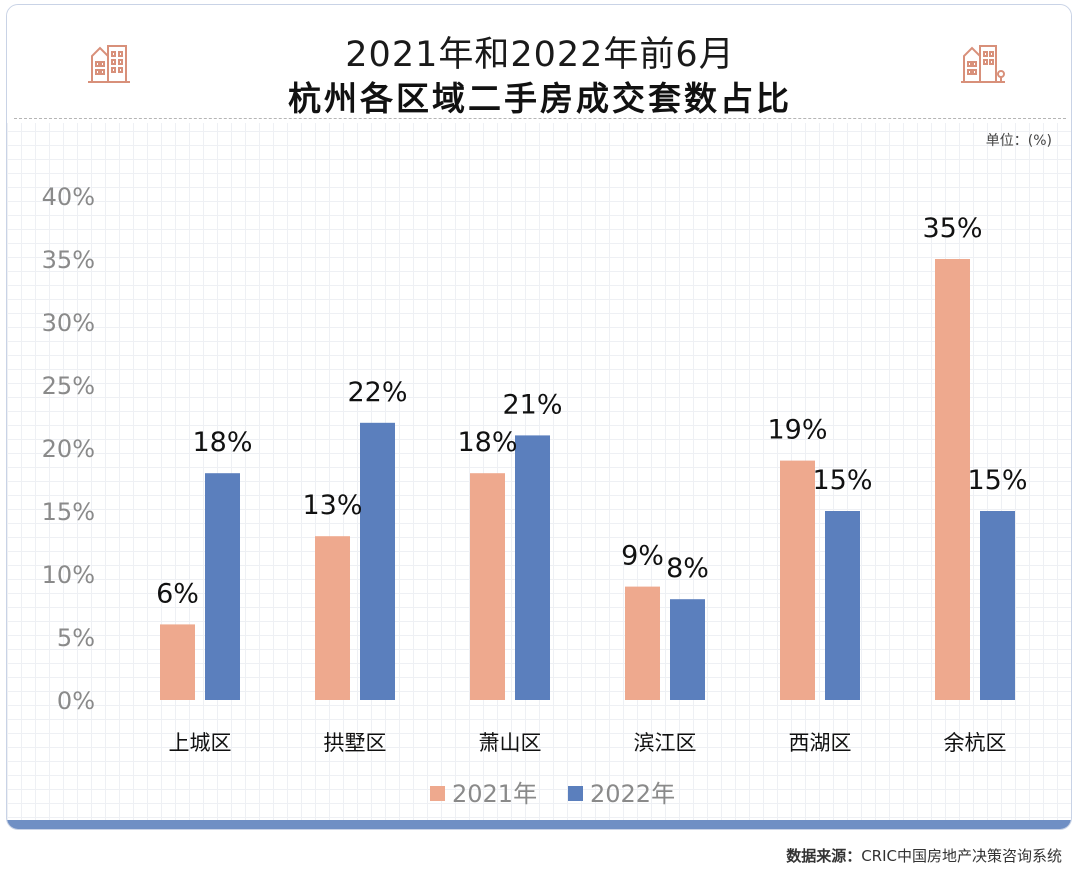  Describe the element at coordinates (109, 64) in the screenshot. I see `building-icon-left` at that location.